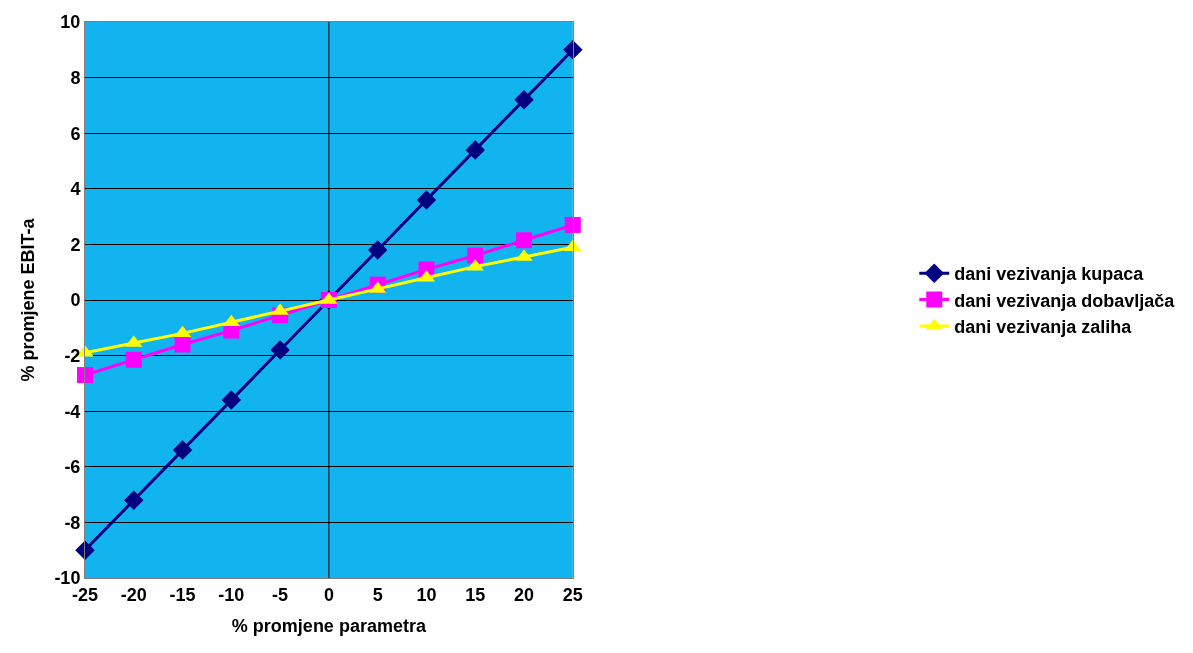 Image resolution: width=1193 pixels, height=653 pixels. Describe the element at coordinates (328, 594) in the screenshot. I see `x-tick-label: 0` at that location.